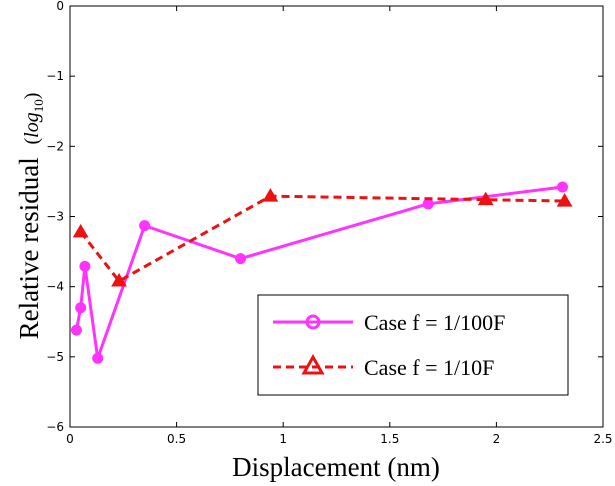  What do you see at coordinates (434, 322) in the screenshot?
I see `legend-label-series-1: Case f = 1/100F` at bounding box center [434, 322].